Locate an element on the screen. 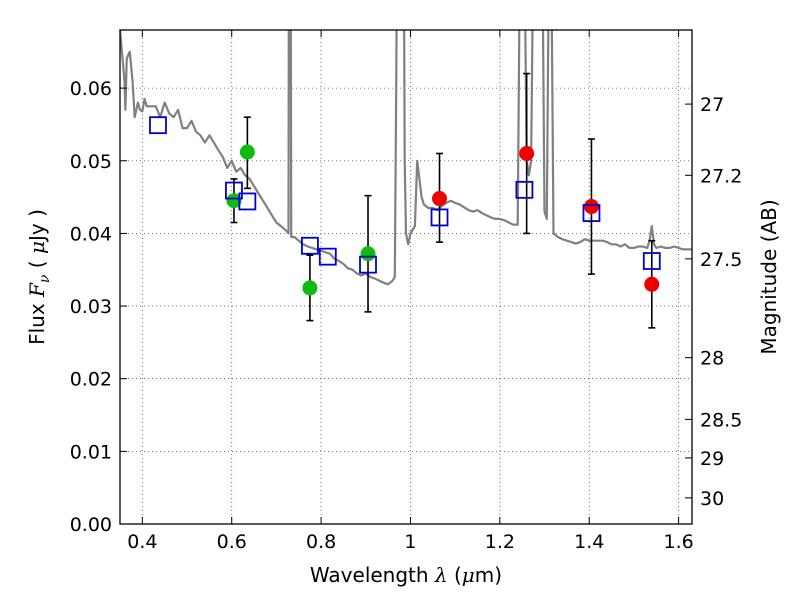  y-axis-title: Flux Fν ( μJy ) is located at coordinates (39, 277).